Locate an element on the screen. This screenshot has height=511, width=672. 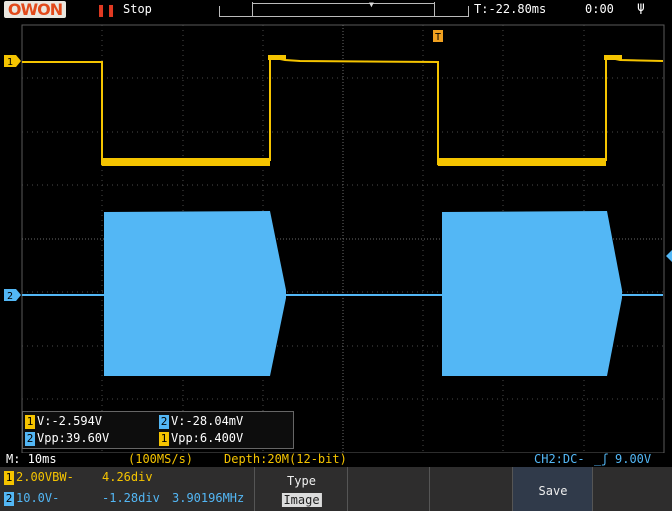
softkey-save: Save is located at coordinates (552, 489).